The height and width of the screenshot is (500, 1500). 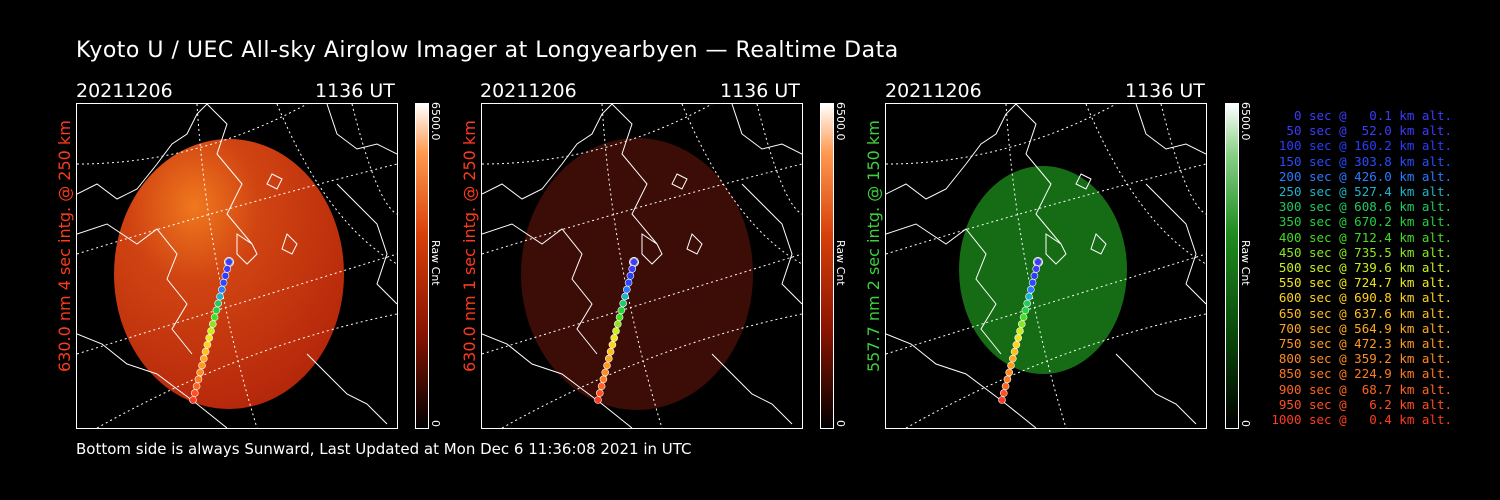 I want to click on panel-1-time: 1136 UT, so click(x=355, y=91).